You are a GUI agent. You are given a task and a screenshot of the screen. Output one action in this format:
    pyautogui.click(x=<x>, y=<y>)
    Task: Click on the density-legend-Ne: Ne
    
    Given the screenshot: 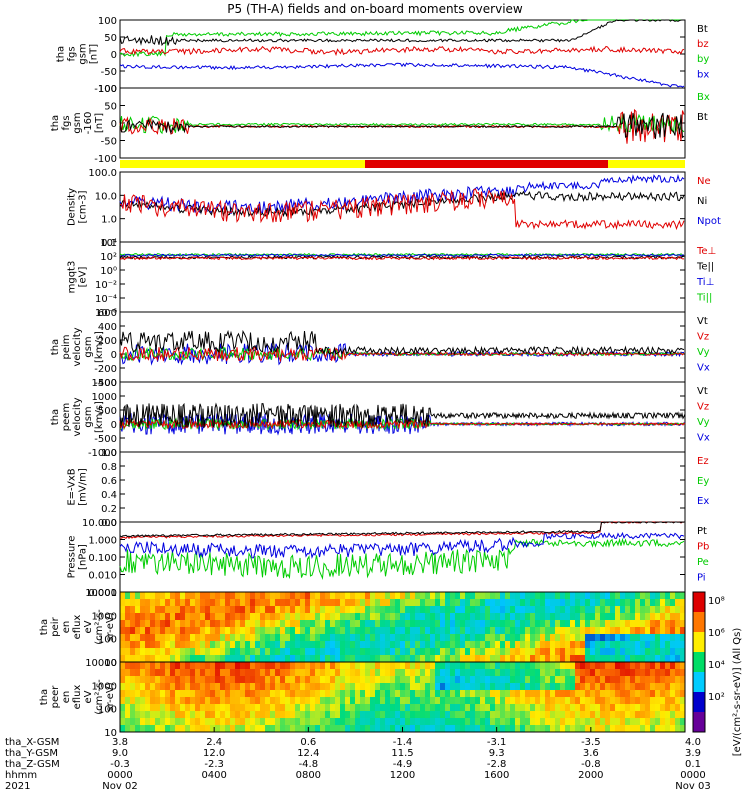 What is the action you would take?
    pyautogui.click(x=704, y=181)
    